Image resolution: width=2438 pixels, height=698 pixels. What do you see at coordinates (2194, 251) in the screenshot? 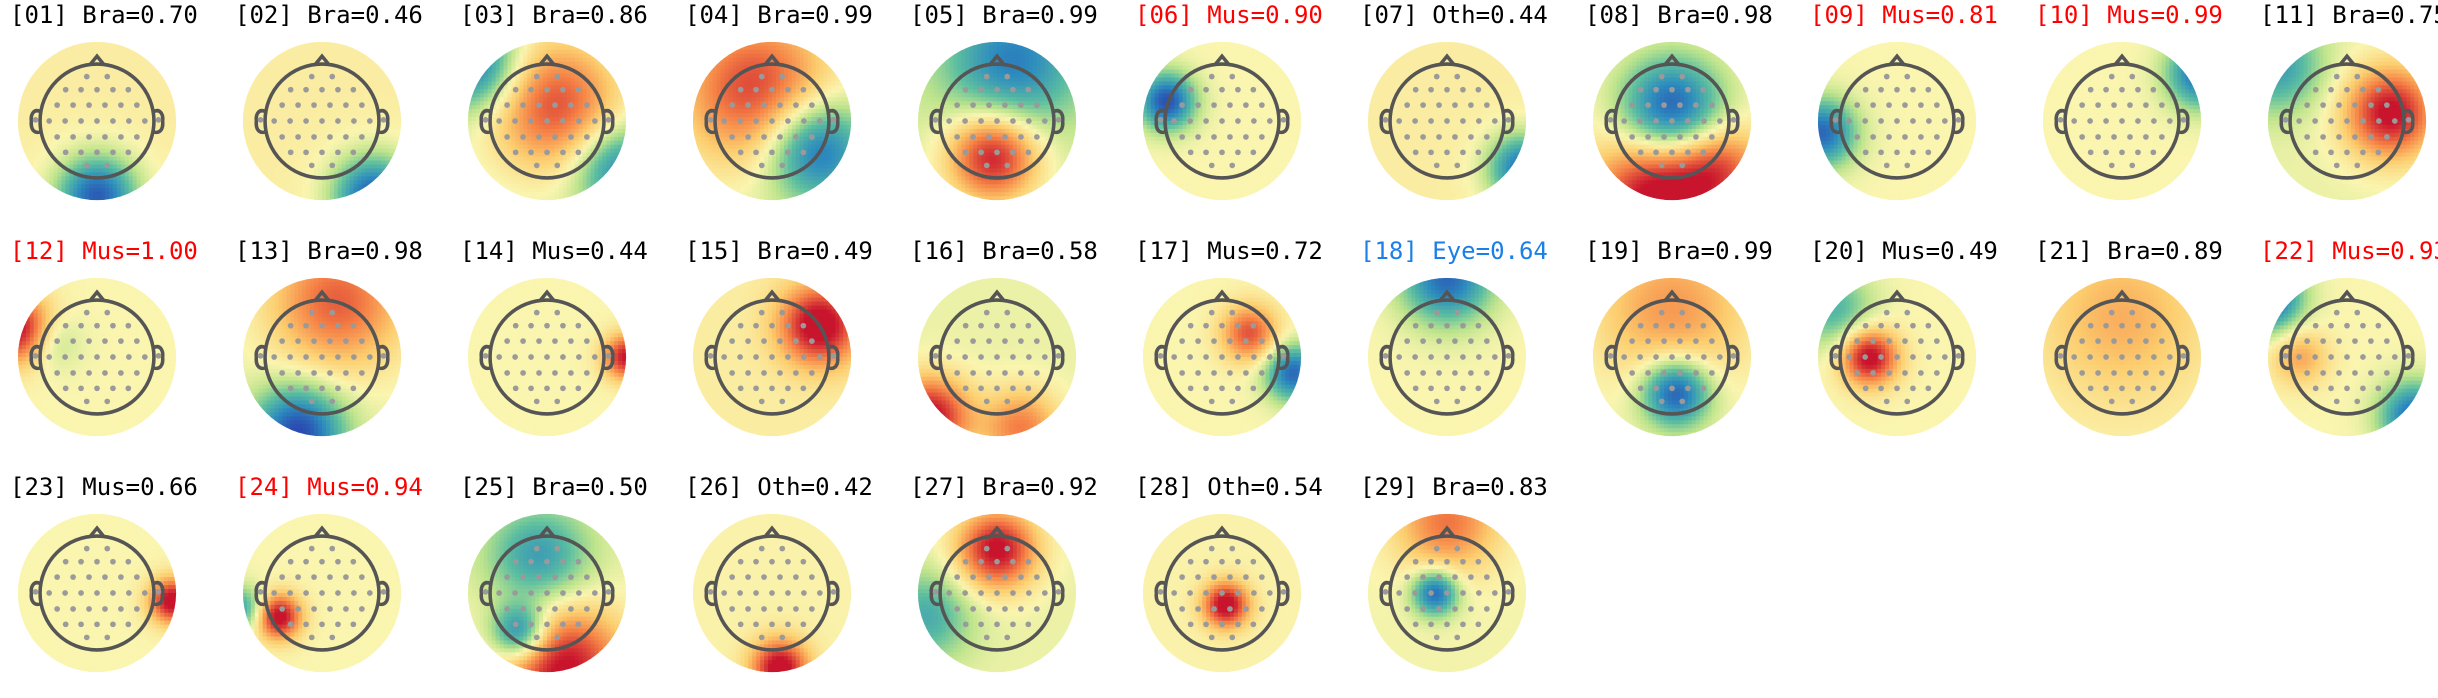
I see `component-score: 0.89` at bounding box center [2194, 251].